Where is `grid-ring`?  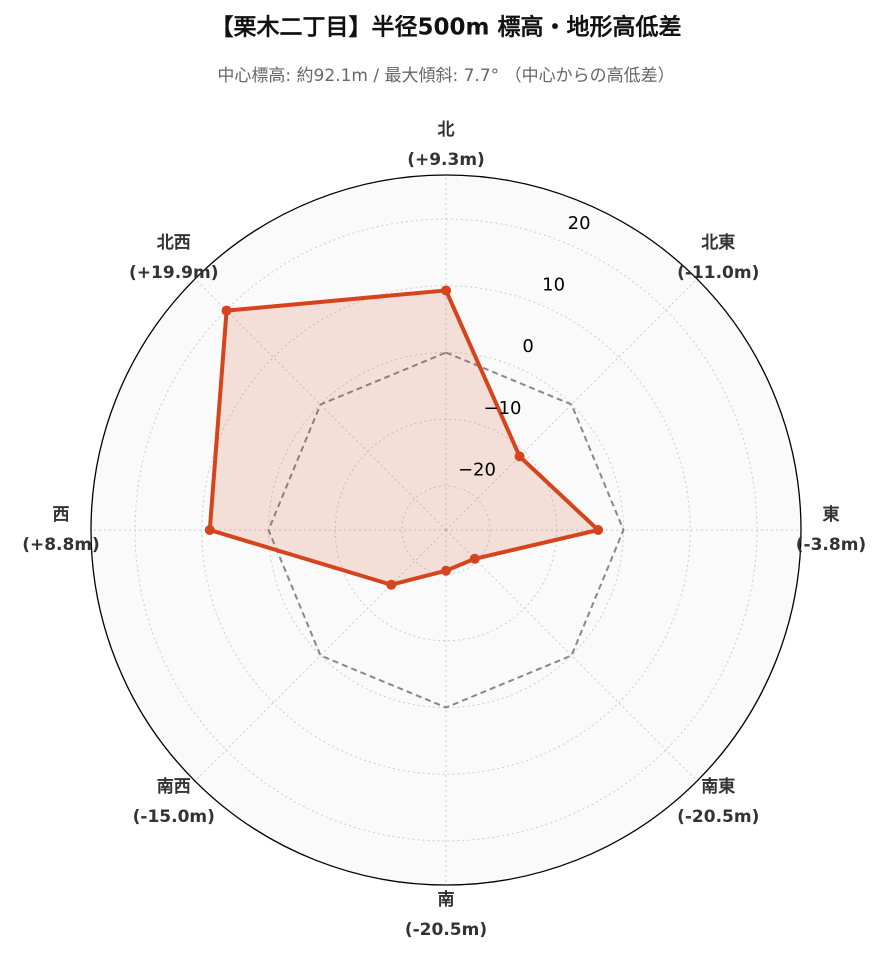 grid-ring is located at coordinates (446, 530).